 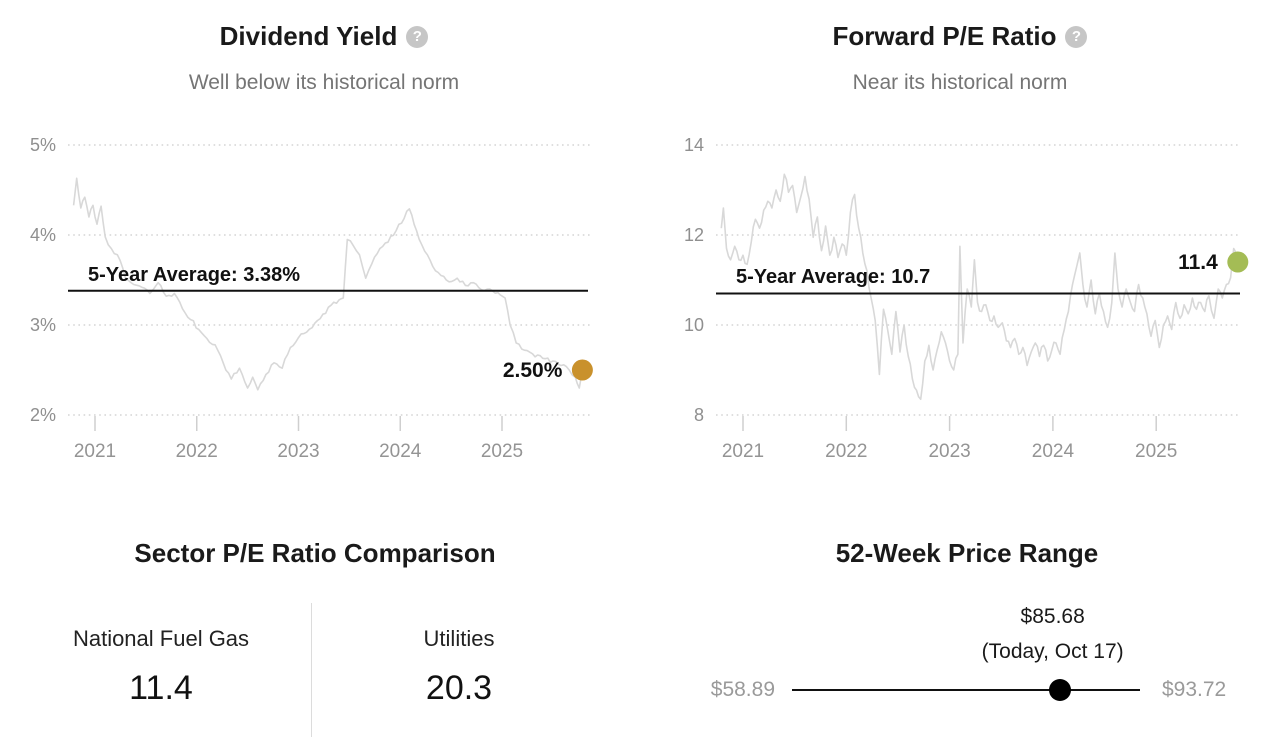 I want to click on average-line-label: 5-Year Average: 3.38%, so click(x=194, y=275).